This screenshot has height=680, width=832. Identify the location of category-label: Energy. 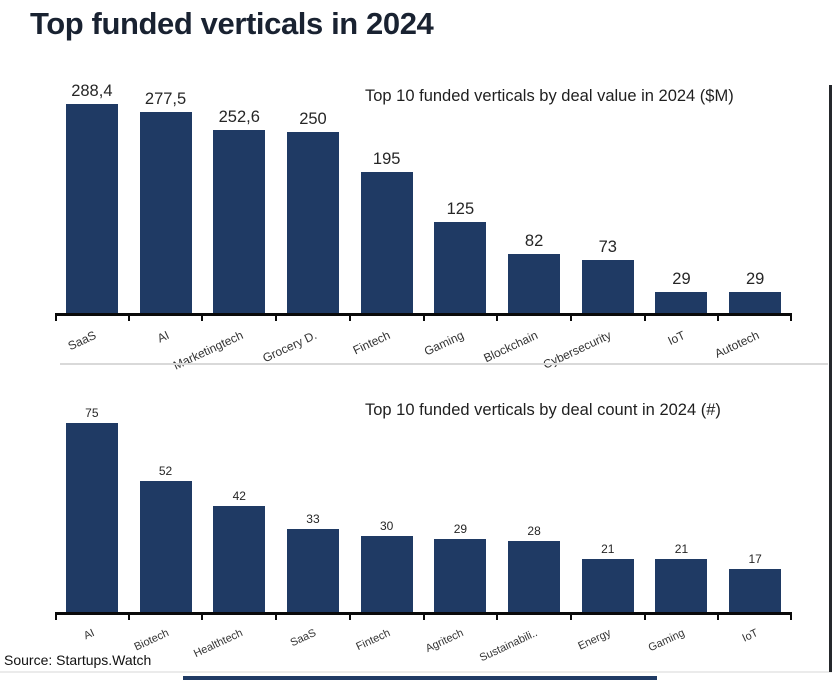
(594, 640).